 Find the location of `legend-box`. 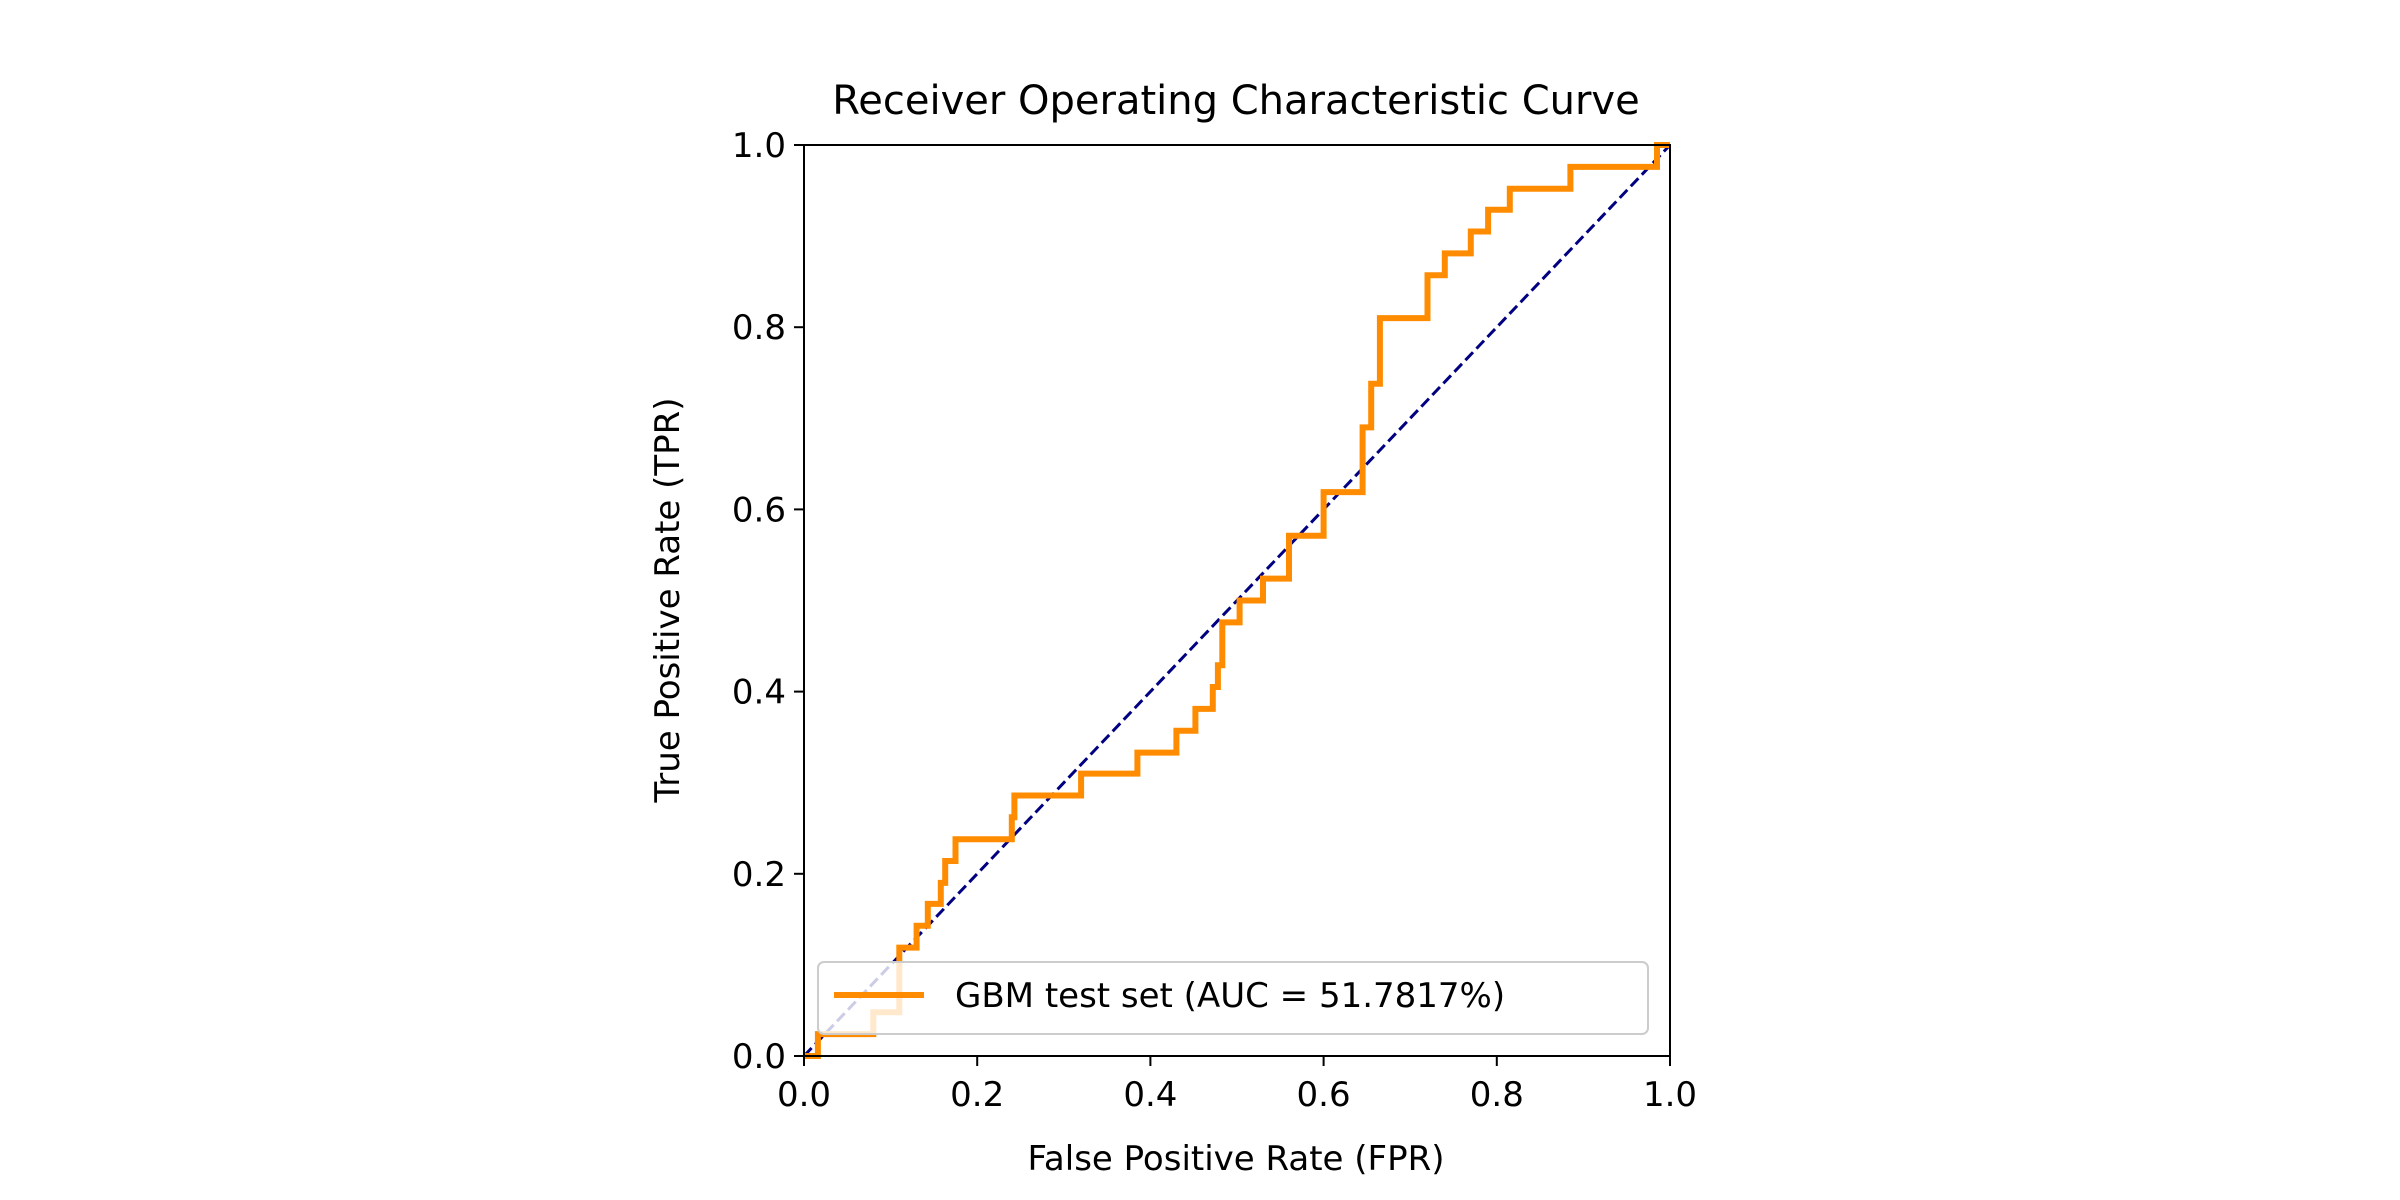

legend-box is located at coordinates (1233, 998).